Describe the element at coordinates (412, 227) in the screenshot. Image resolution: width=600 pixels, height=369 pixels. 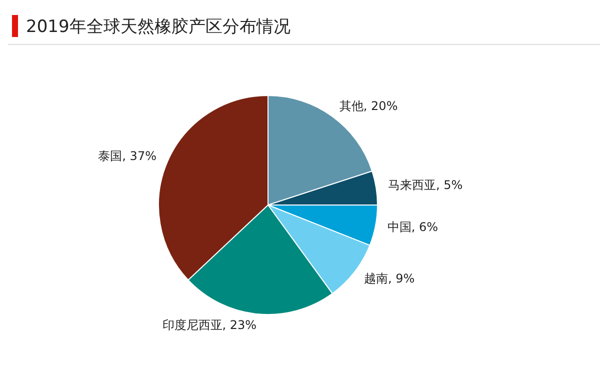
I see `slice-label: 中国, 6%` at that location.